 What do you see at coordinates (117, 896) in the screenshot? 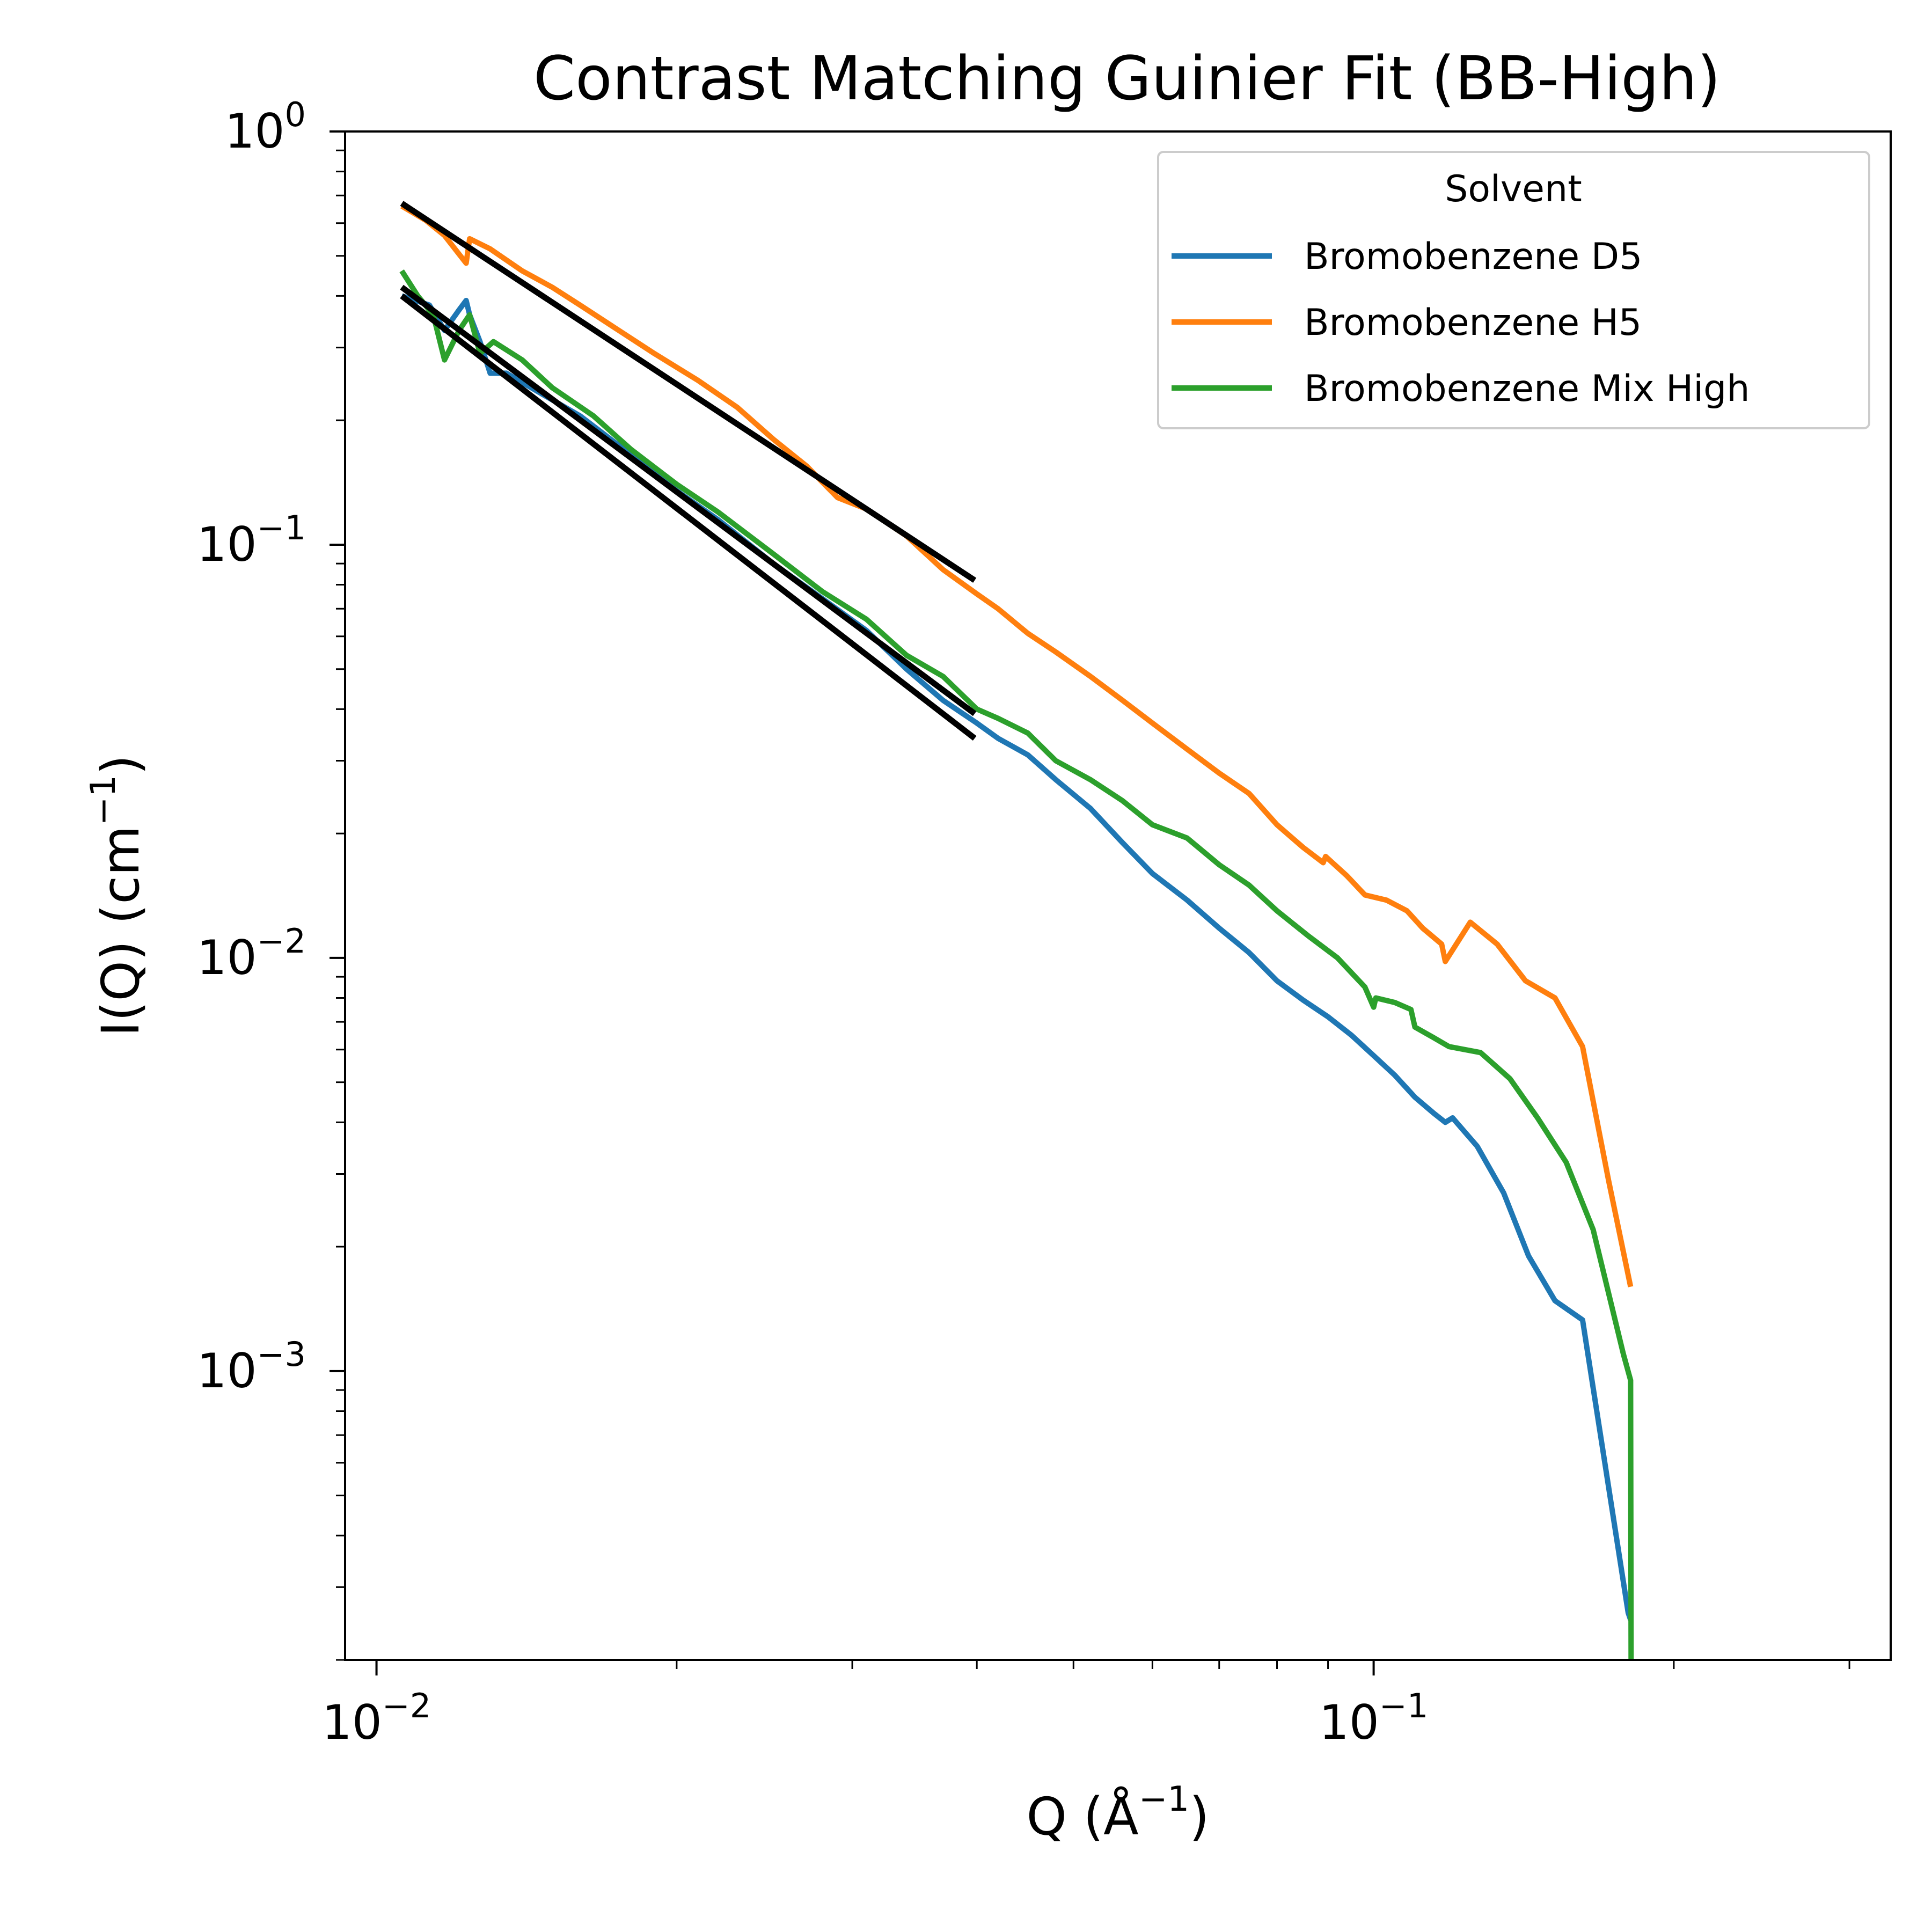
I see `y-axis-label: I(Q) (cm−1)` at bounding box center [117, 896].